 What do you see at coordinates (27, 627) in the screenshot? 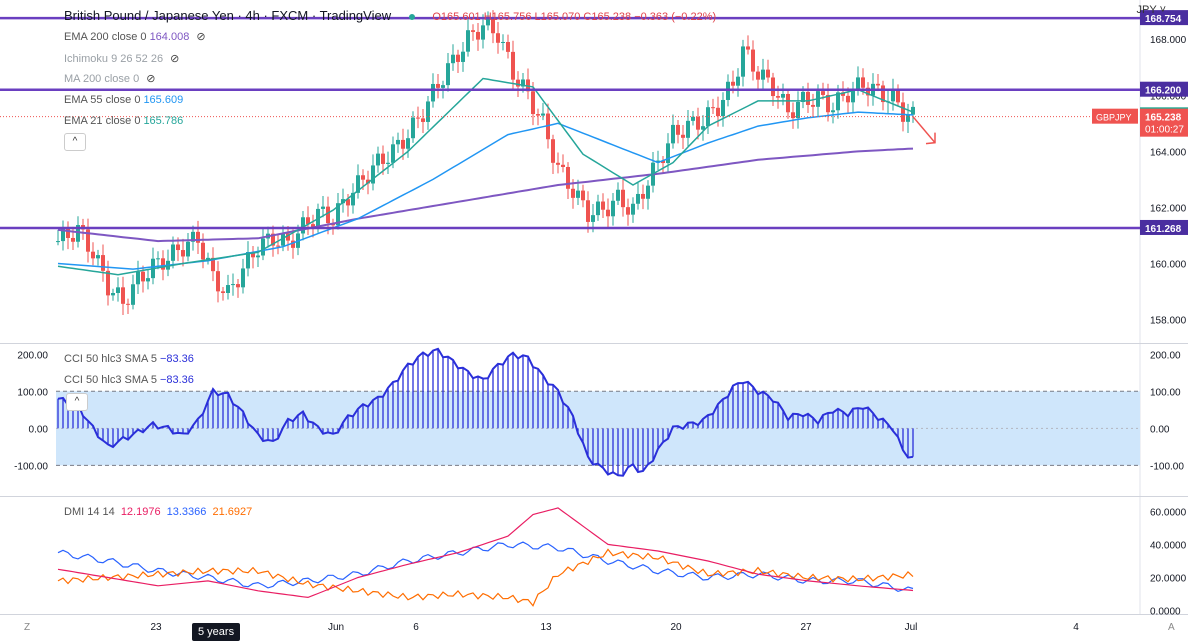
I see `zoom-button-left: Z` at bounding box center [27, 627].